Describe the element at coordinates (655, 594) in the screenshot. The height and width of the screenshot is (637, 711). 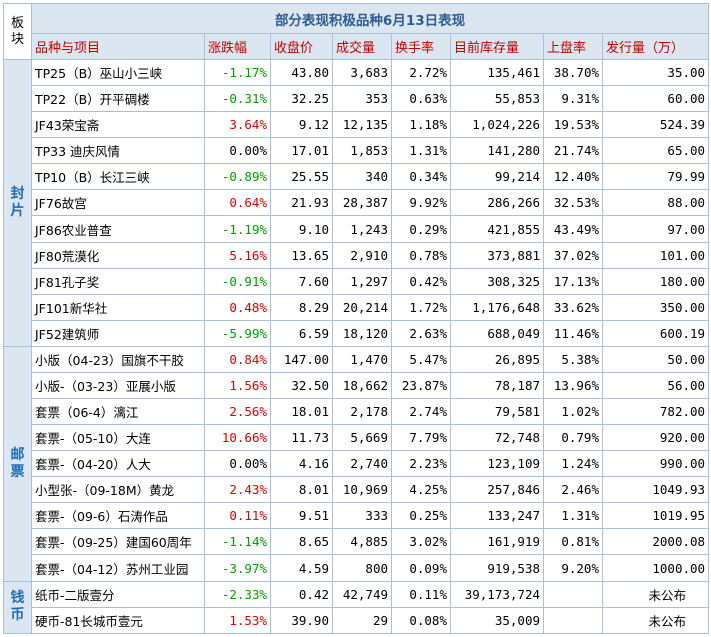
I see `issue-cell: 未公布` at that location.